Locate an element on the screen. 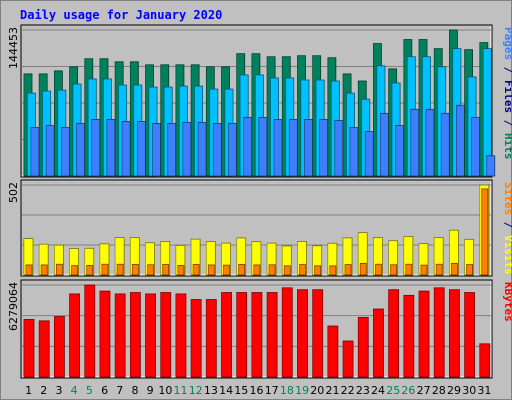 This screenshot has height=400, width=512. ymax-label: 144453 is located at coordinates (13, 48).